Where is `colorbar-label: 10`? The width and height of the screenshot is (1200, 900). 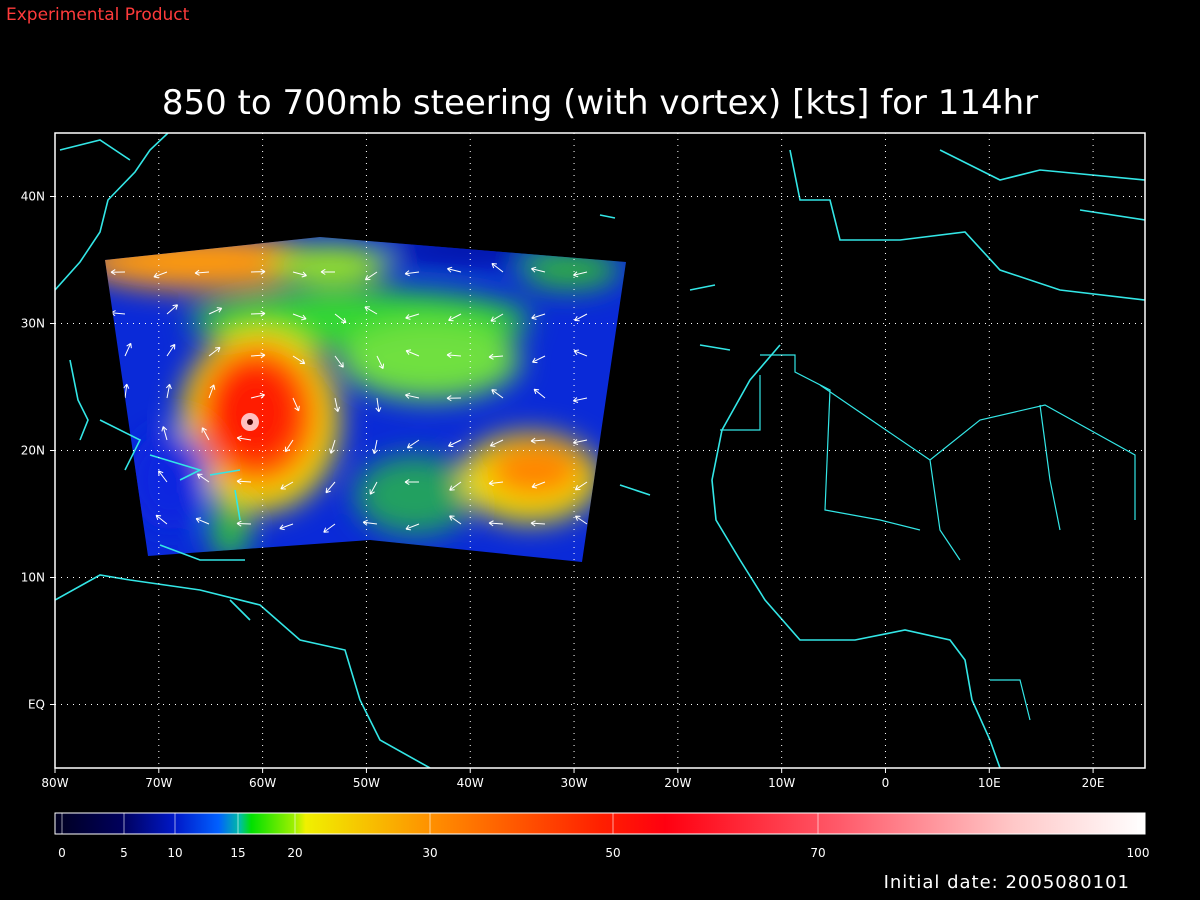
colorbar-label: 10 is located at coordinates (174, 853).